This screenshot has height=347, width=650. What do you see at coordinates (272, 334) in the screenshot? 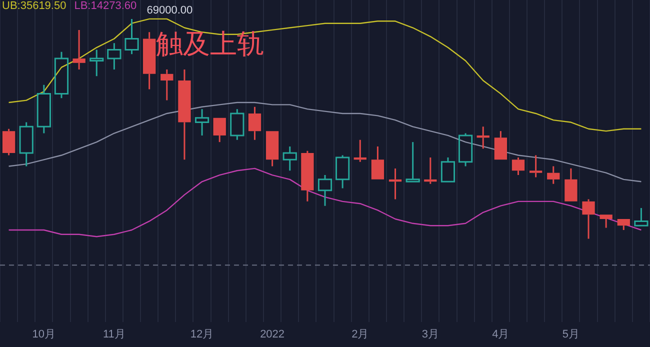
I see `x-tick-label: 2022` at bounding box center [272, 334].